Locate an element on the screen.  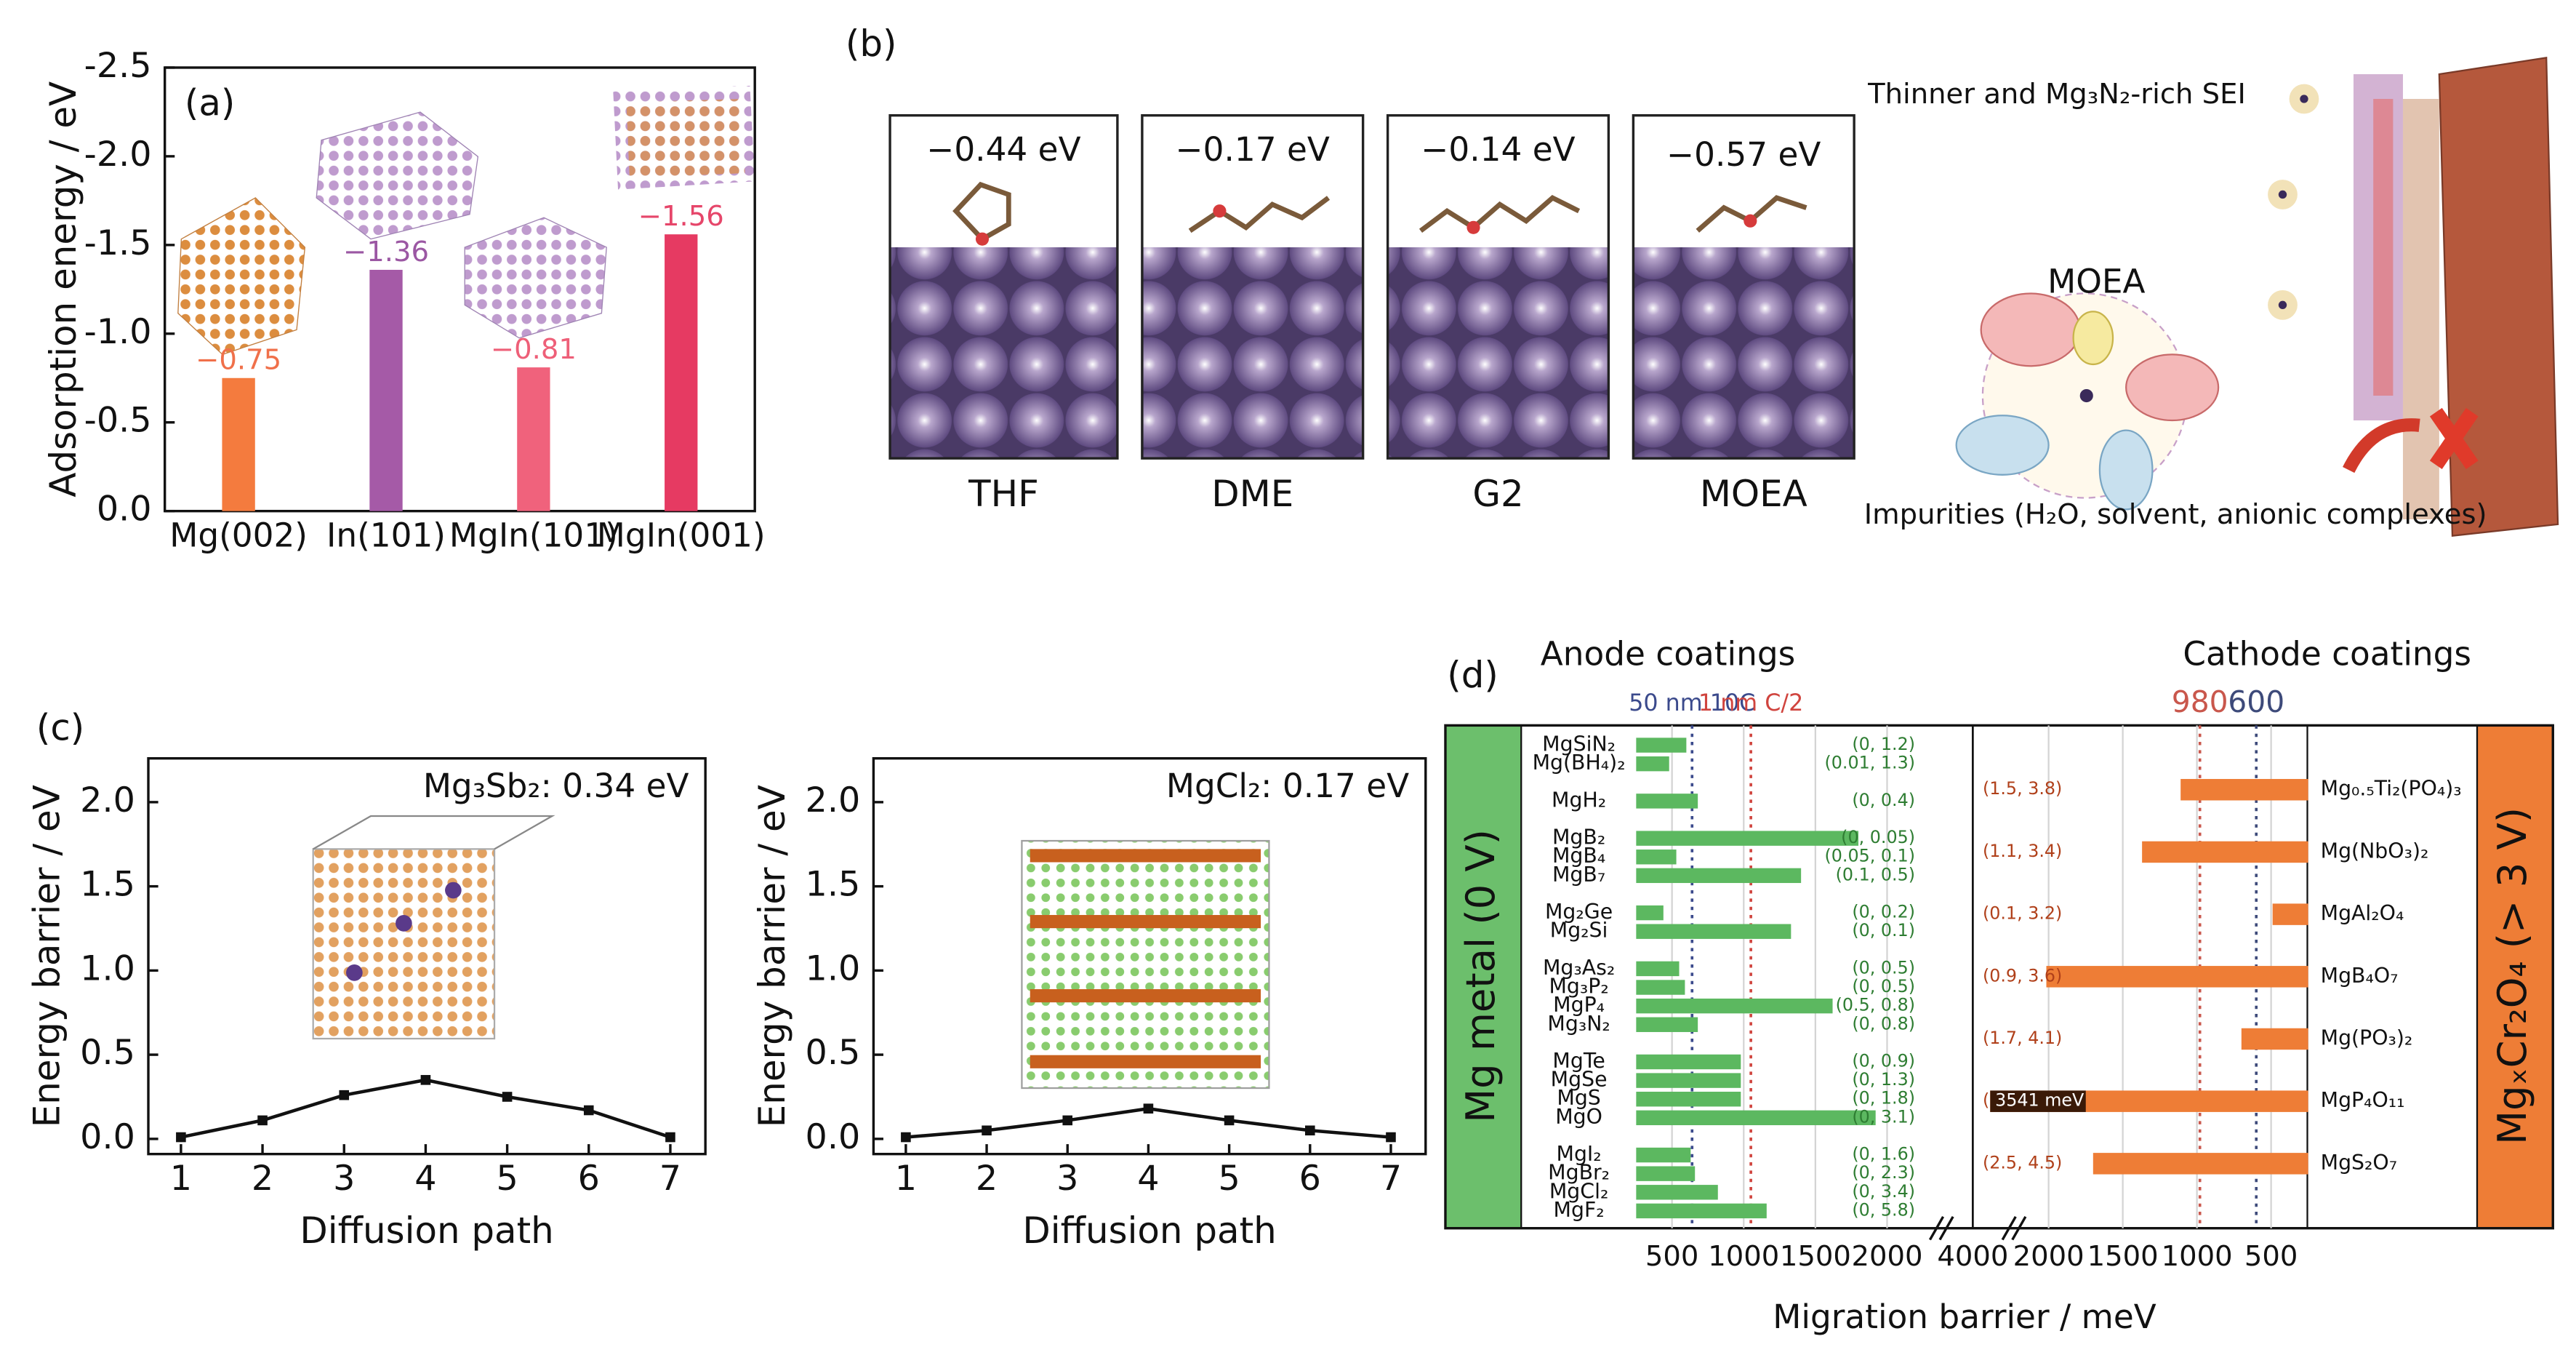
x-tick-label: 4000 is located at coordinates (1972, 1256).